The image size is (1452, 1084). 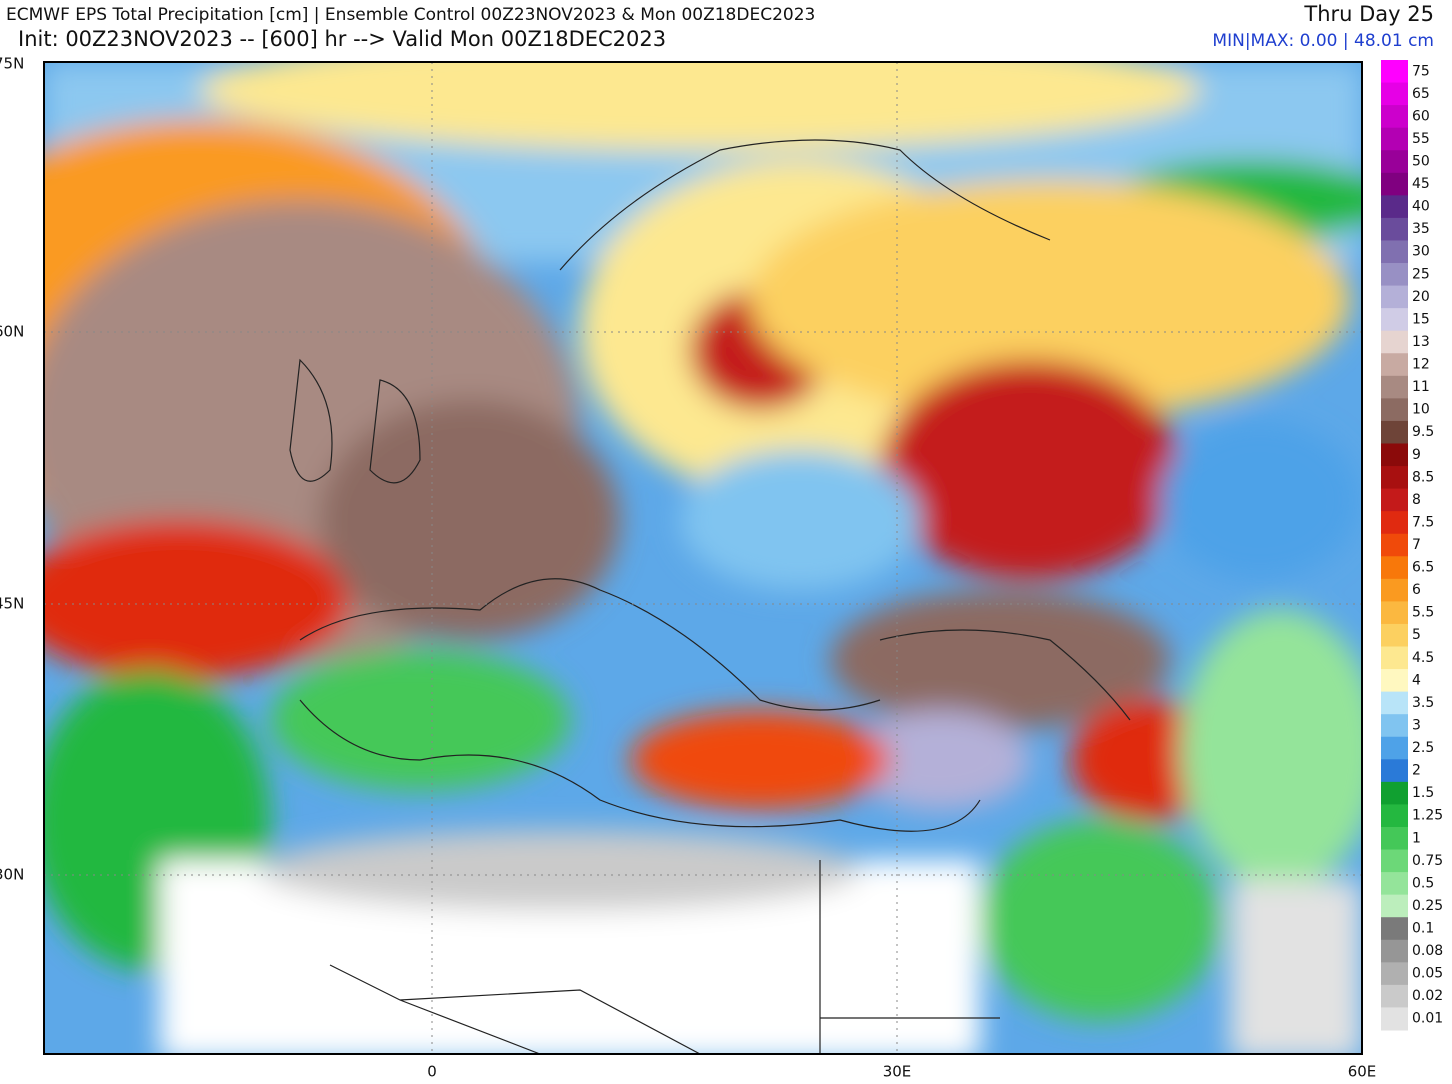 I want to click on colorbar-label: 8.5, so click(x=1423, y=477).